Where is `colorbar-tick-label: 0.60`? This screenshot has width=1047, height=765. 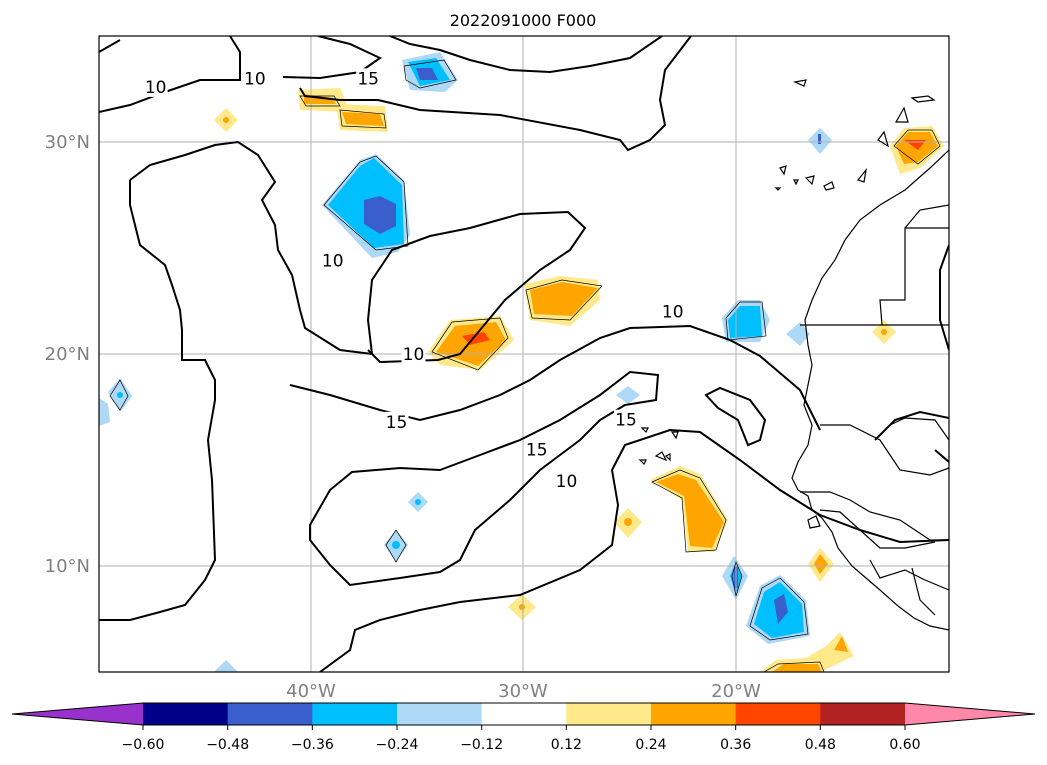
colorbar-tick-label: 0.60 is located at coordinates (904, 745).